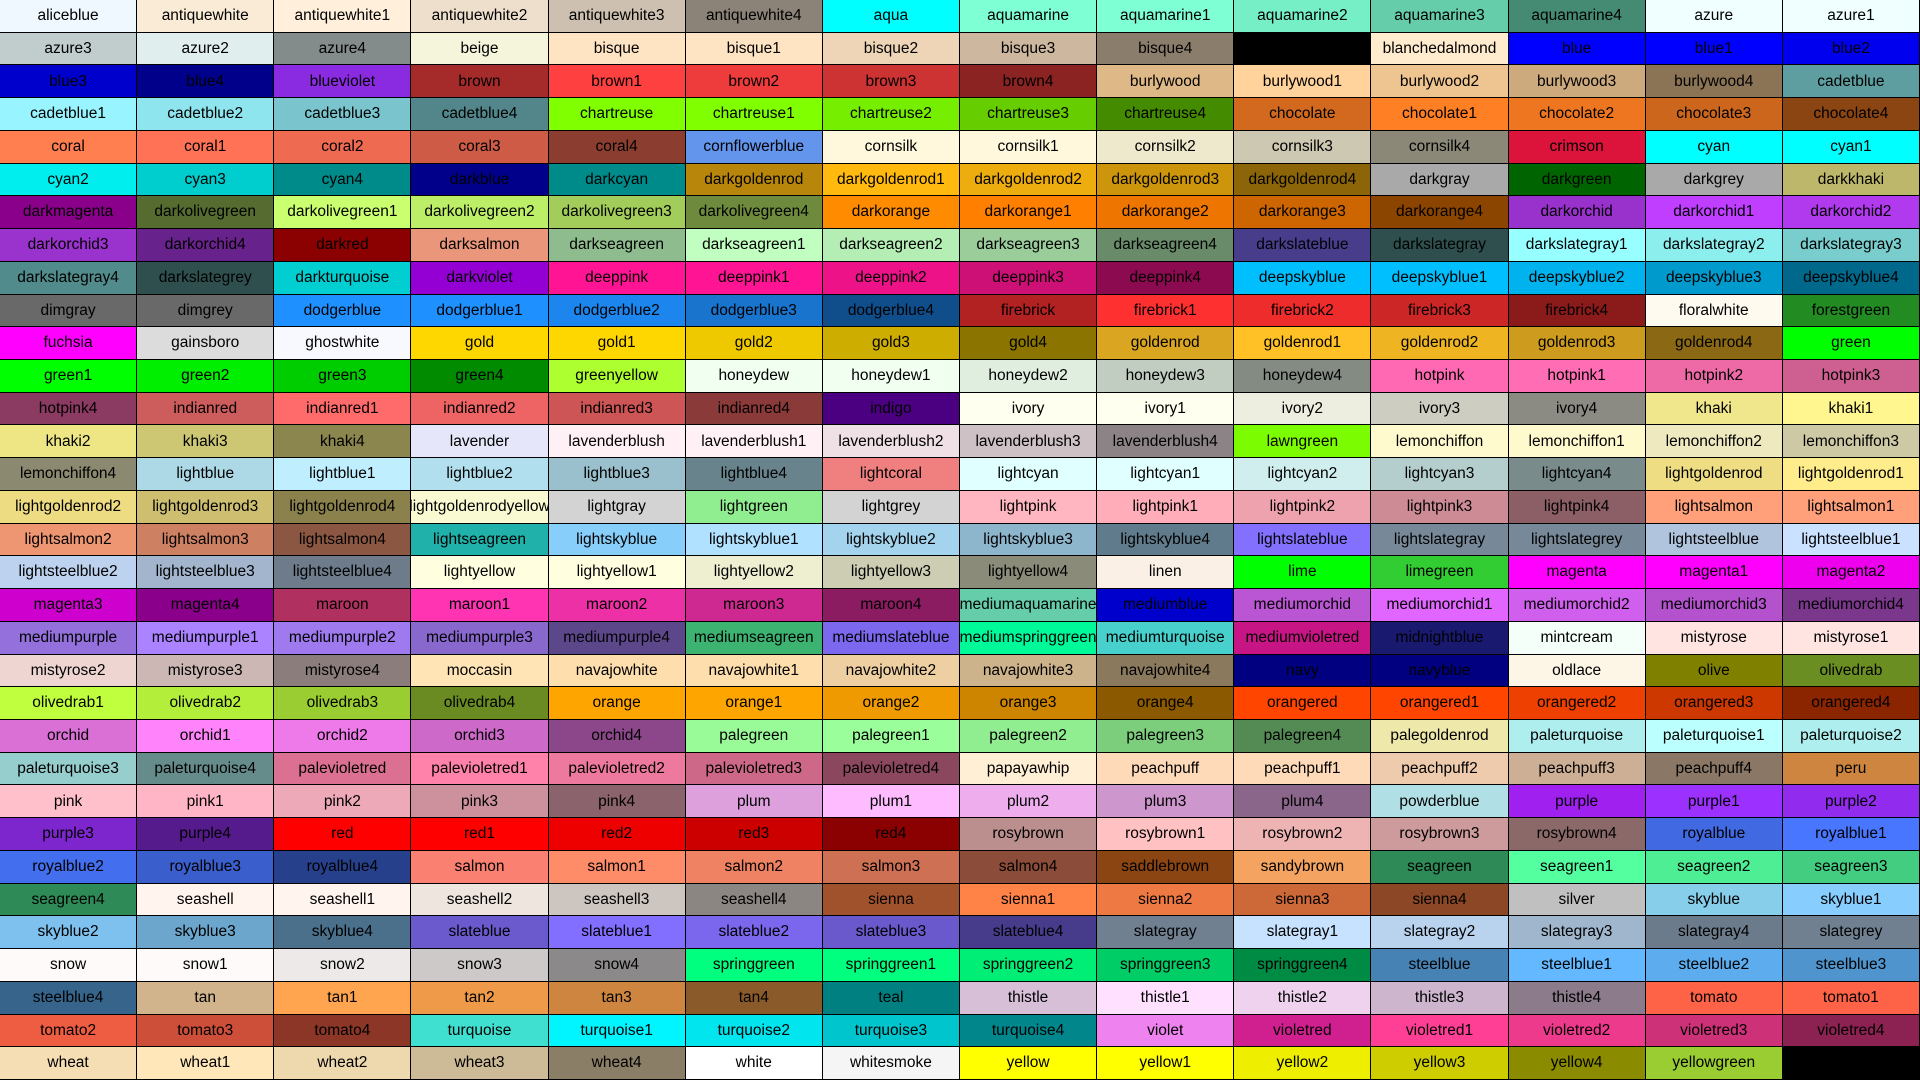  What do you see at coordinates (754, 605) in the screenshot?
I see `swatch-maroon3: maroon3` at bounding box center [754, 605].